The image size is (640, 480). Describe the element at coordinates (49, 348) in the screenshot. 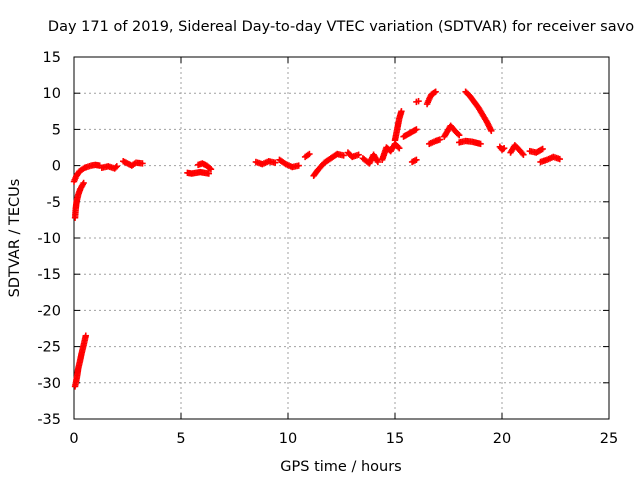

I see `y-tick-label: -25` at that location.